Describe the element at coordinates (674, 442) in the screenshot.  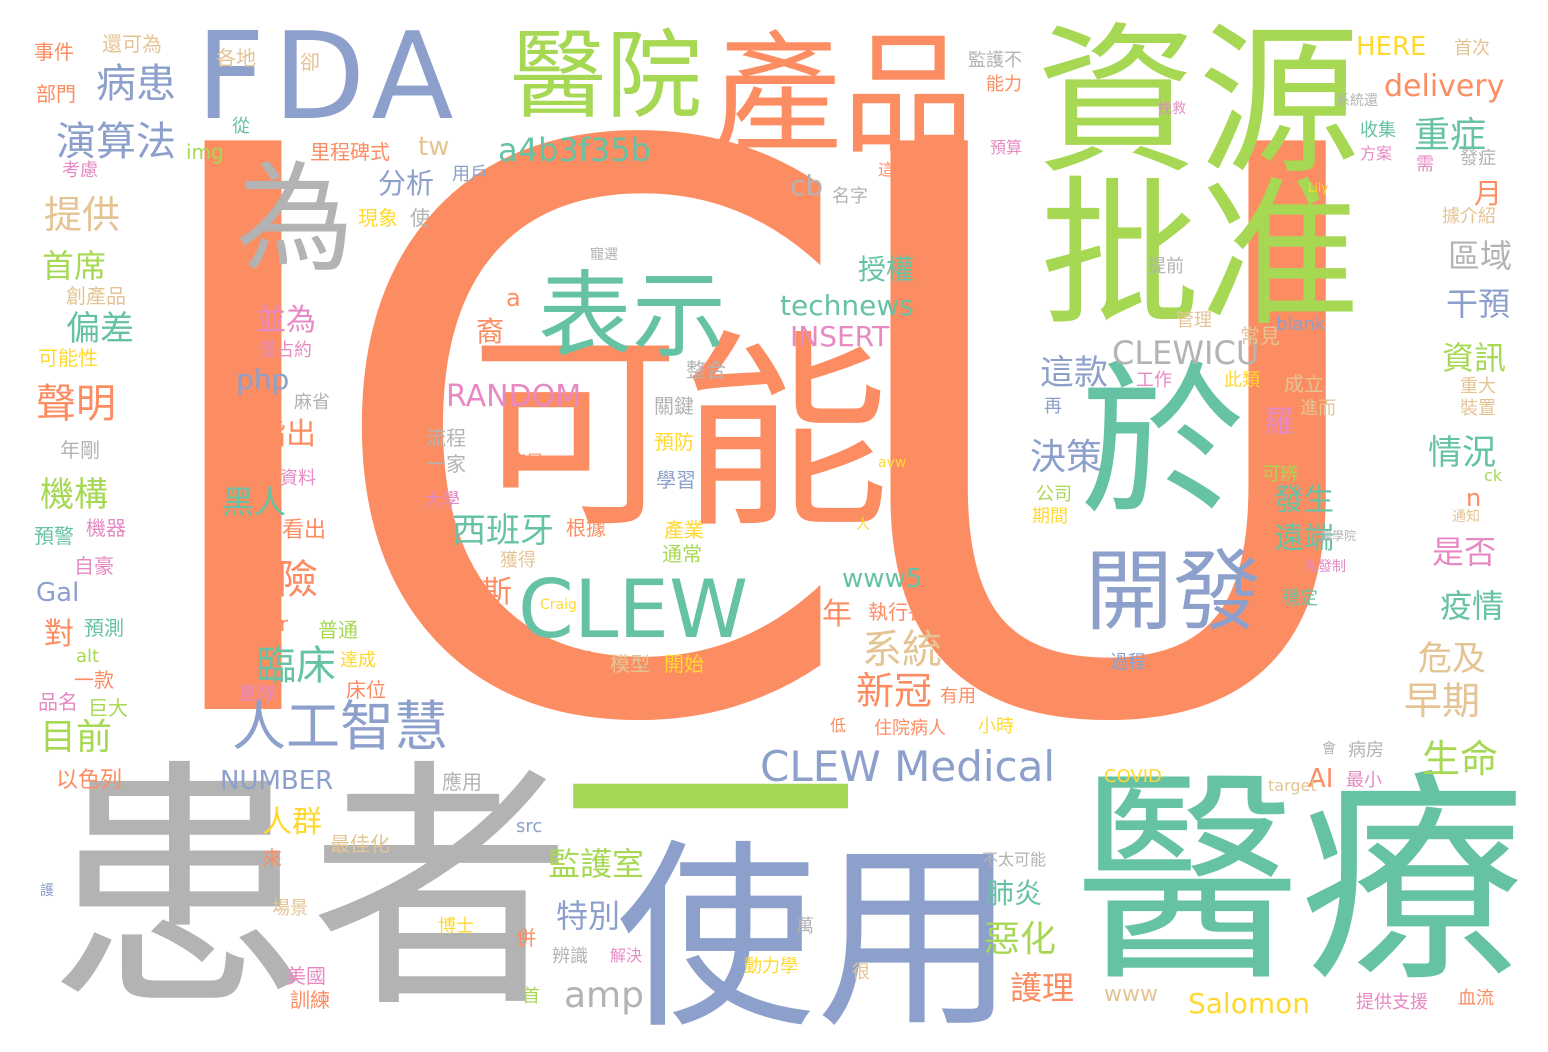
I see `word: 預防` at that location.